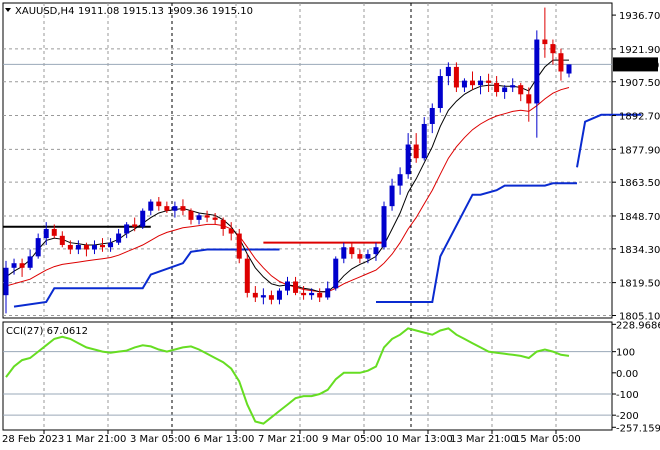 The height and width of the screenshot is (450, 660). What do you see at coordinates (44, 11) in the screenshot?
I see `symbol-label: XAUUSD,H4` at bounding box center [44, 11].